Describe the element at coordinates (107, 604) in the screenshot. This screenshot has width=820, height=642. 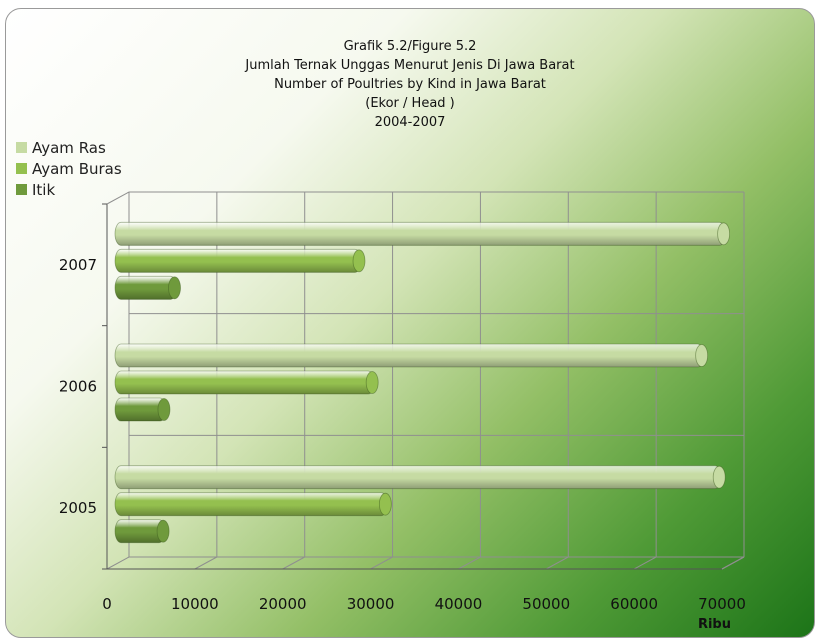
I see `x-tick-label: 0` at that location.